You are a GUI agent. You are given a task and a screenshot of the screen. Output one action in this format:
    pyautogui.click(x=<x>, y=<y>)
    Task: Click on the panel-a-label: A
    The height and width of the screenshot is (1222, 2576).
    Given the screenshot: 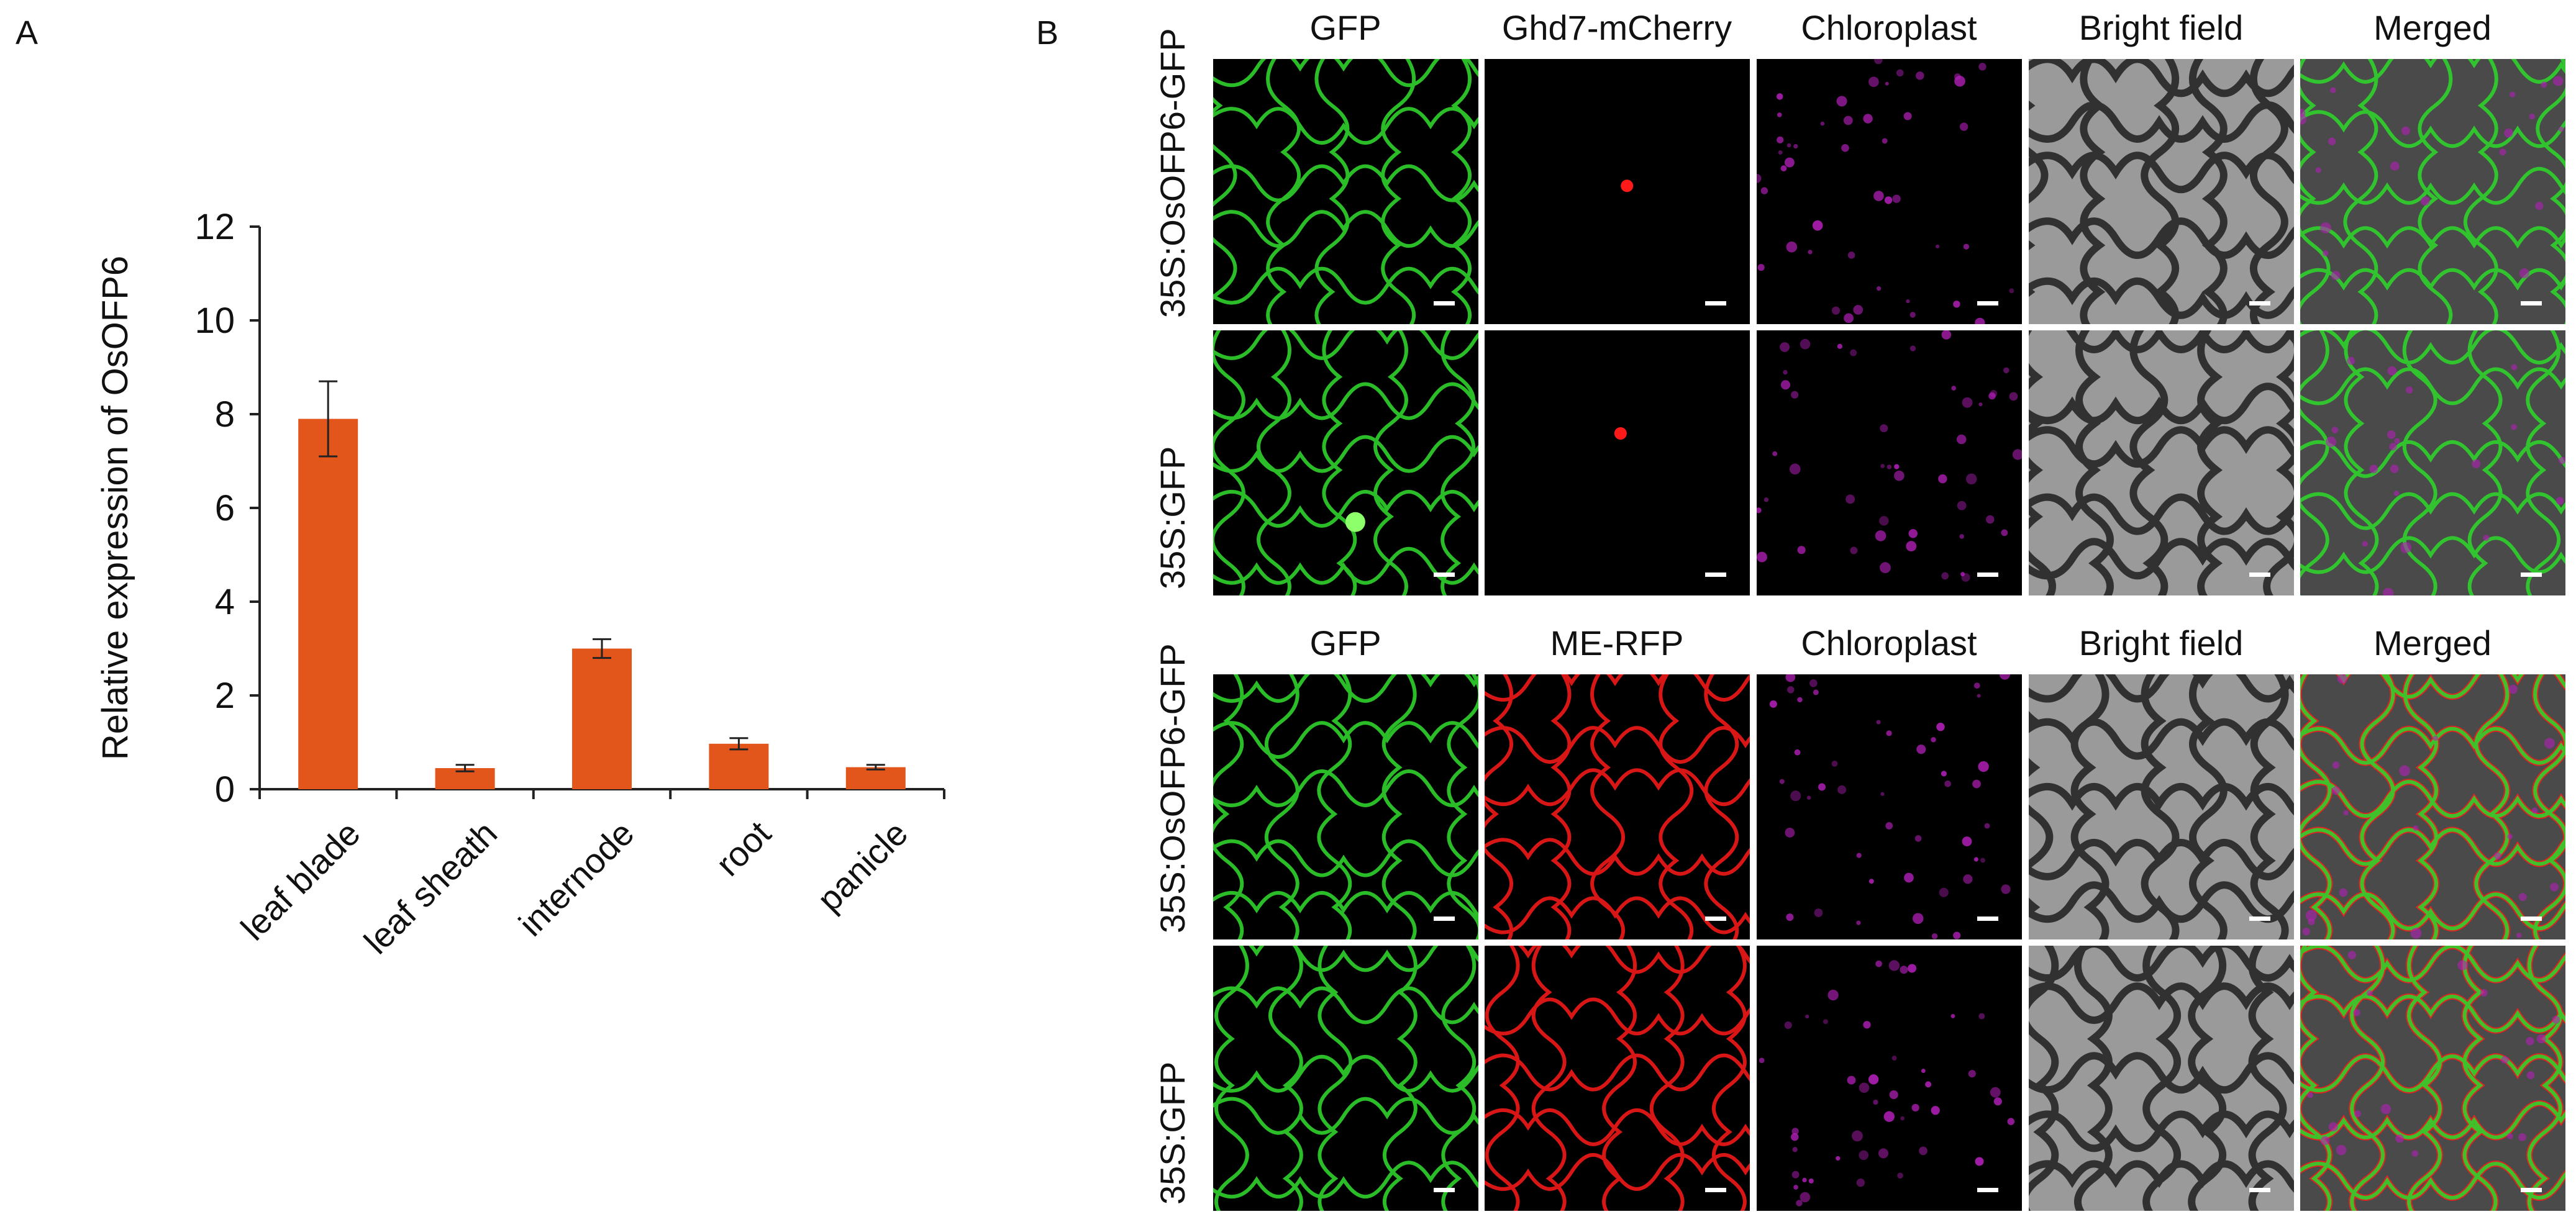 What is the action you would take?
    pyautogui.click(x=27, y=33)
    